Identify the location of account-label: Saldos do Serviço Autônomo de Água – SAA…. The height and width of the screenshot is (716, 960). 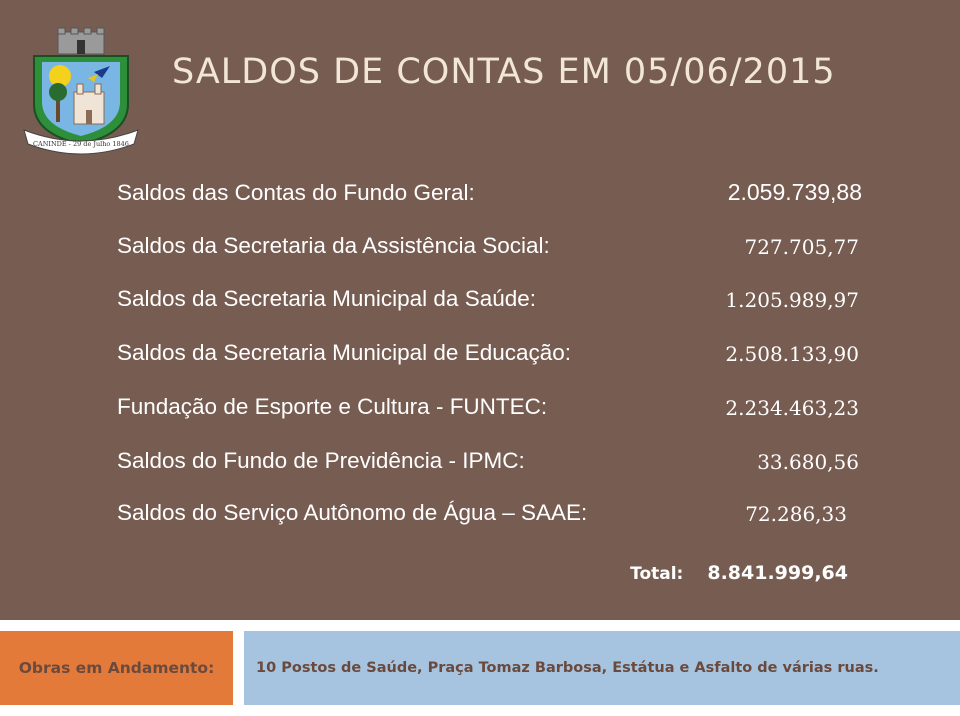
(352, 512).